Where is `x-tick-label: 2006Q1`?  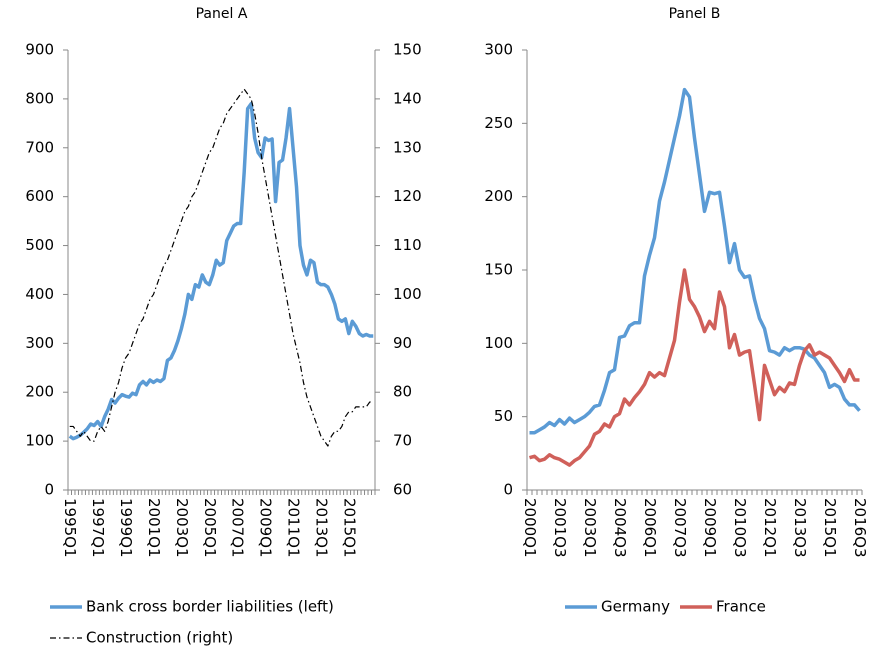
x-tick-label: 2006Q1 is located at coordinates (650, 528).